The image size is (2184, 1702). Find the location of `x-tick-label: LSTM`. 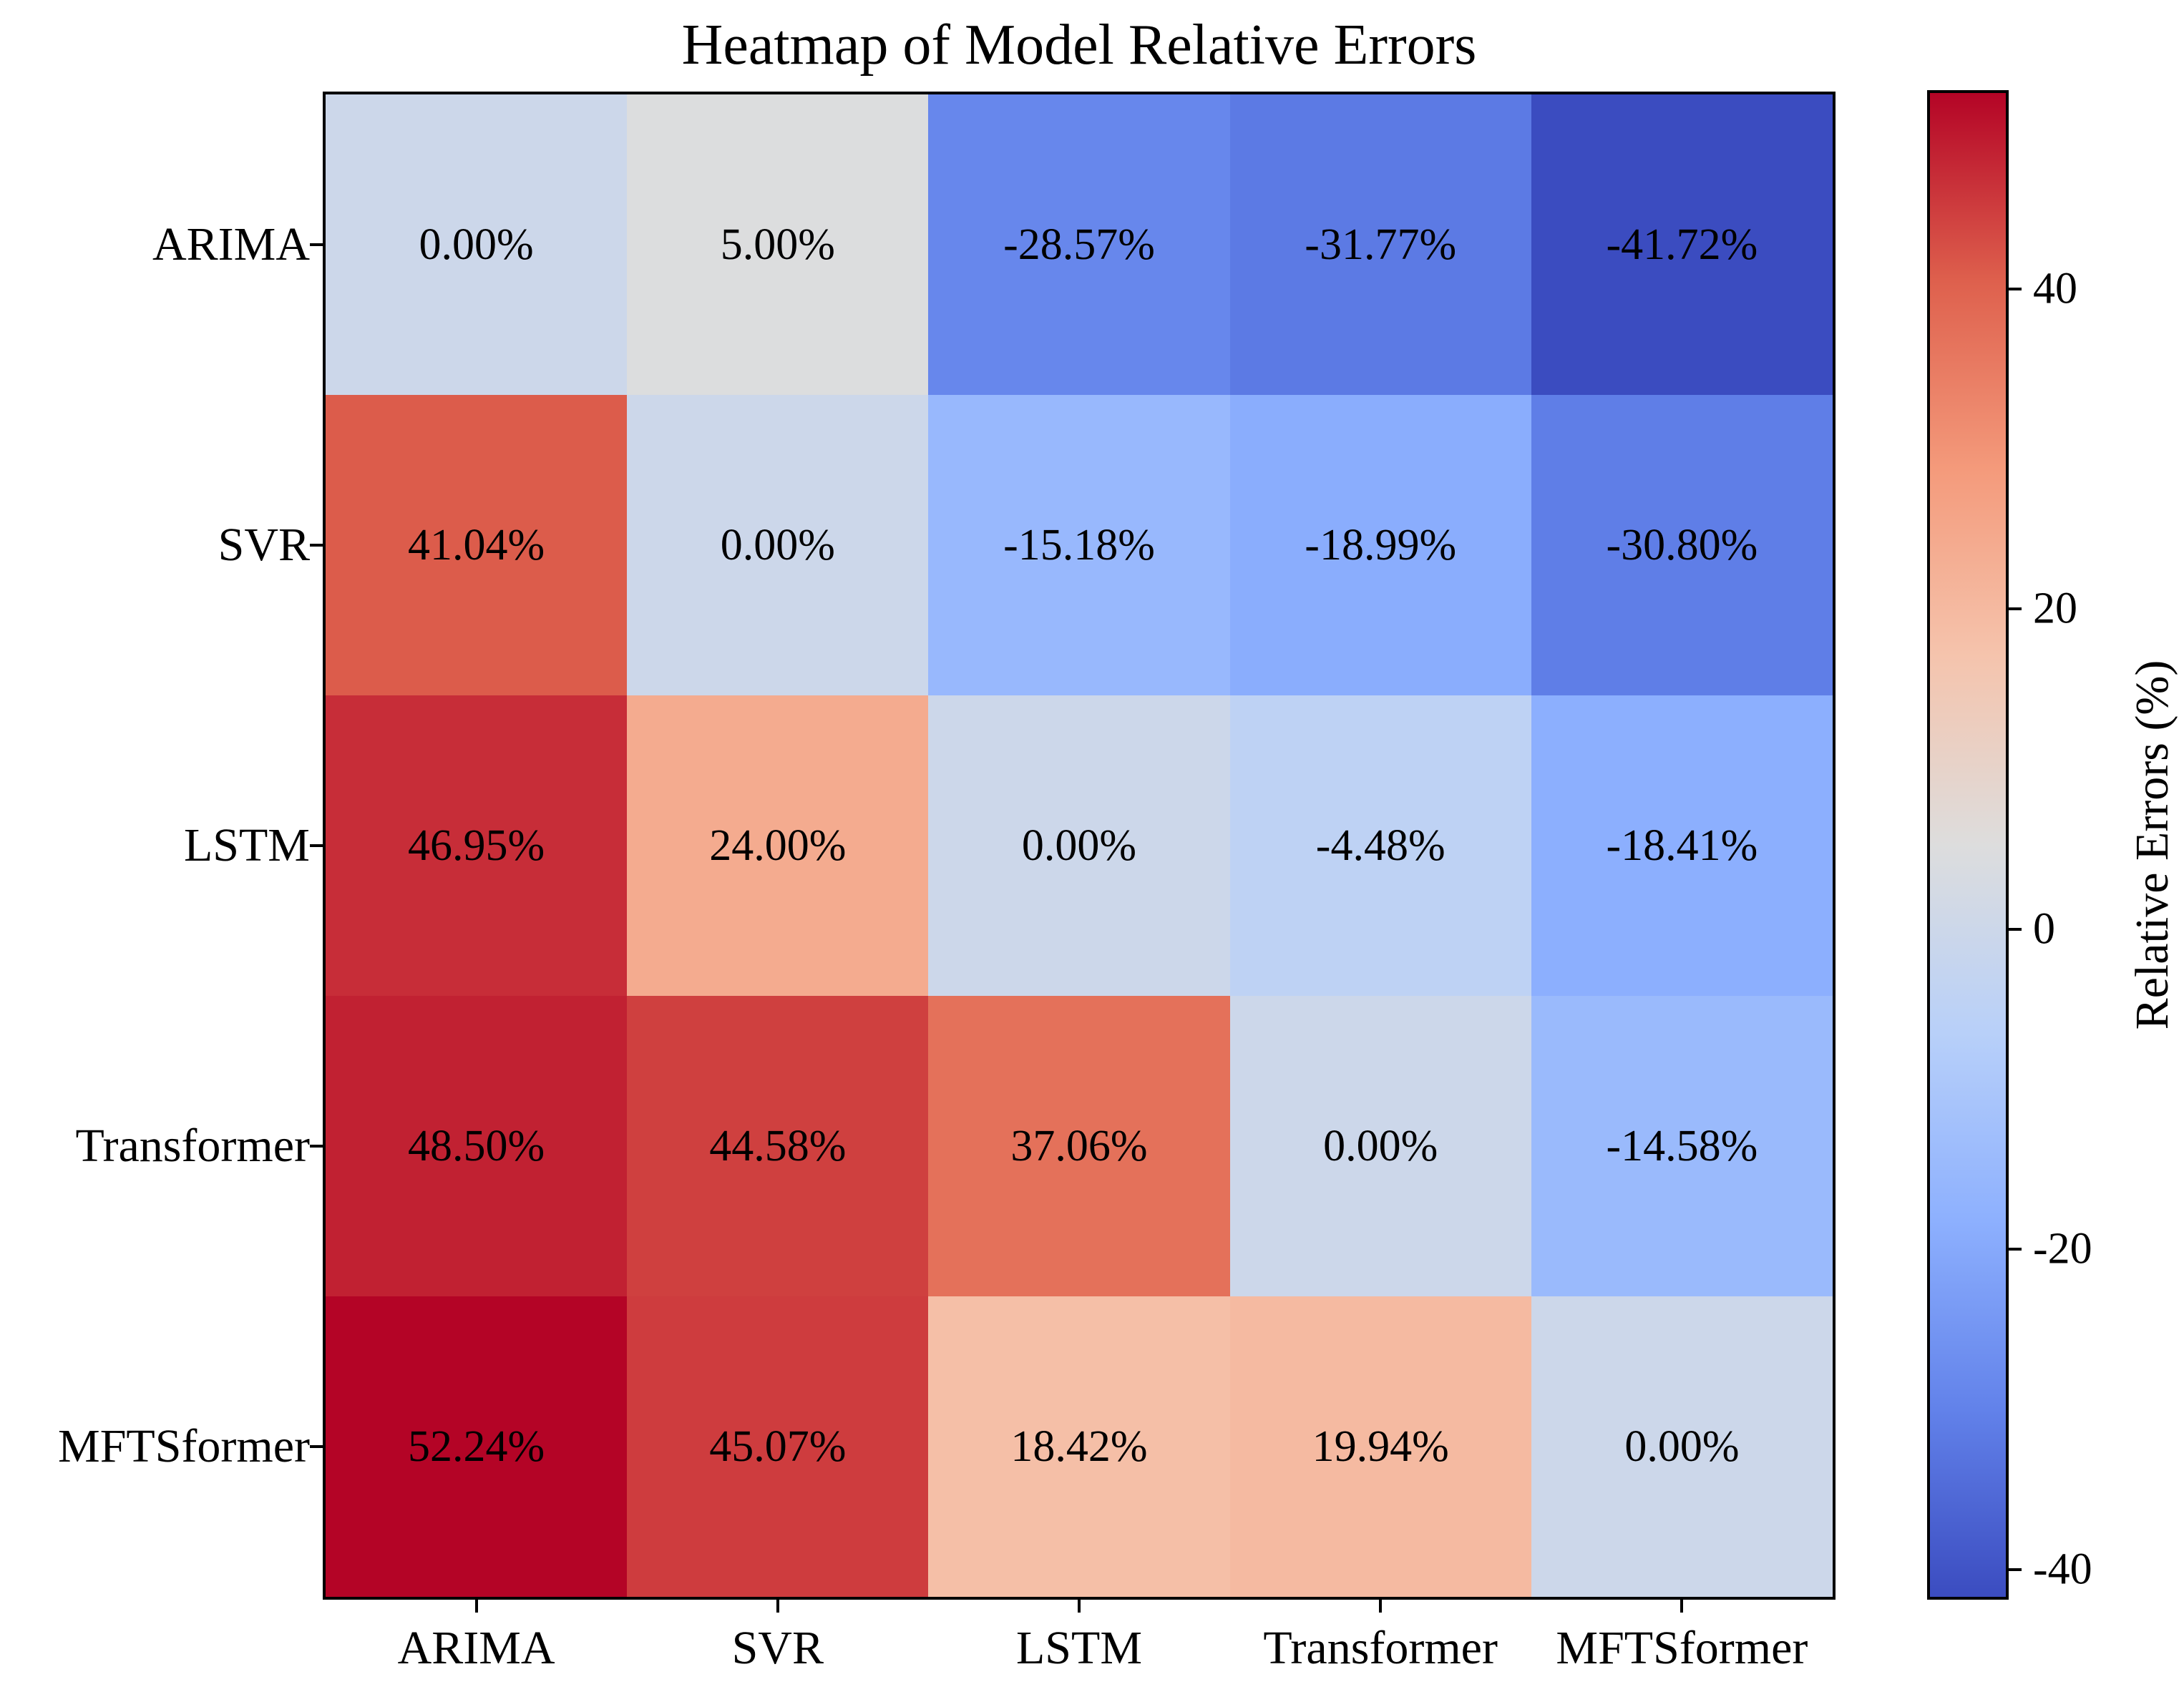

x-tick-label: LSTM is located at coordinates (1079, 1648).